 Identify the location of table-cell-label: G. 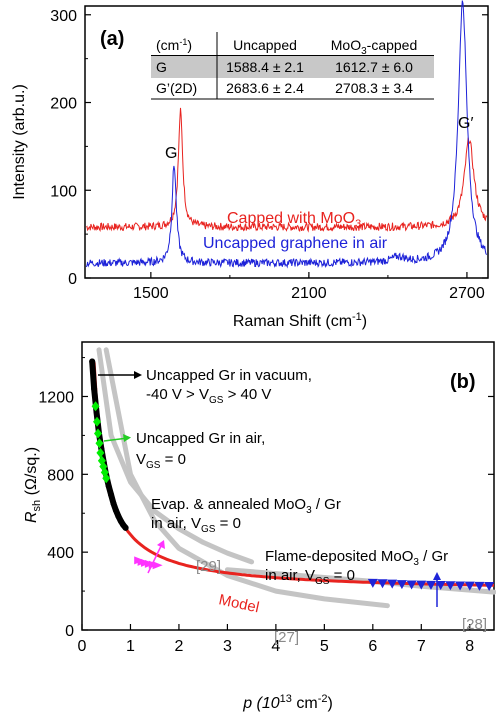
(161, 67).